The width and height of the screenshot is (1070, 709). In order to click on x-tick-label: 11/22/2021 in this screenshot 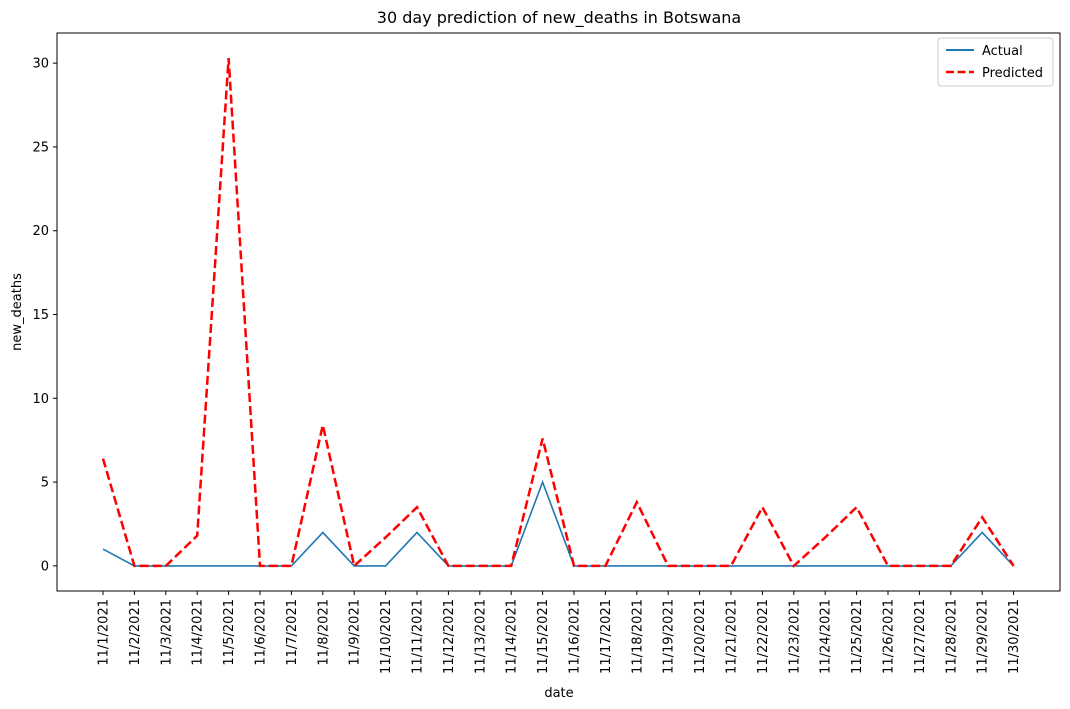, I will do `click(763, 636)`.